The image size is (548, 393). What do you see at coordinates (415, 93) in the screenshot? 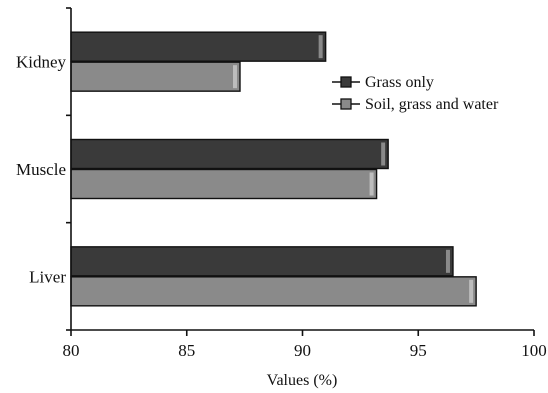
I see `legend: Grass only Soil, grass and water` at bounding box center [415, 93].